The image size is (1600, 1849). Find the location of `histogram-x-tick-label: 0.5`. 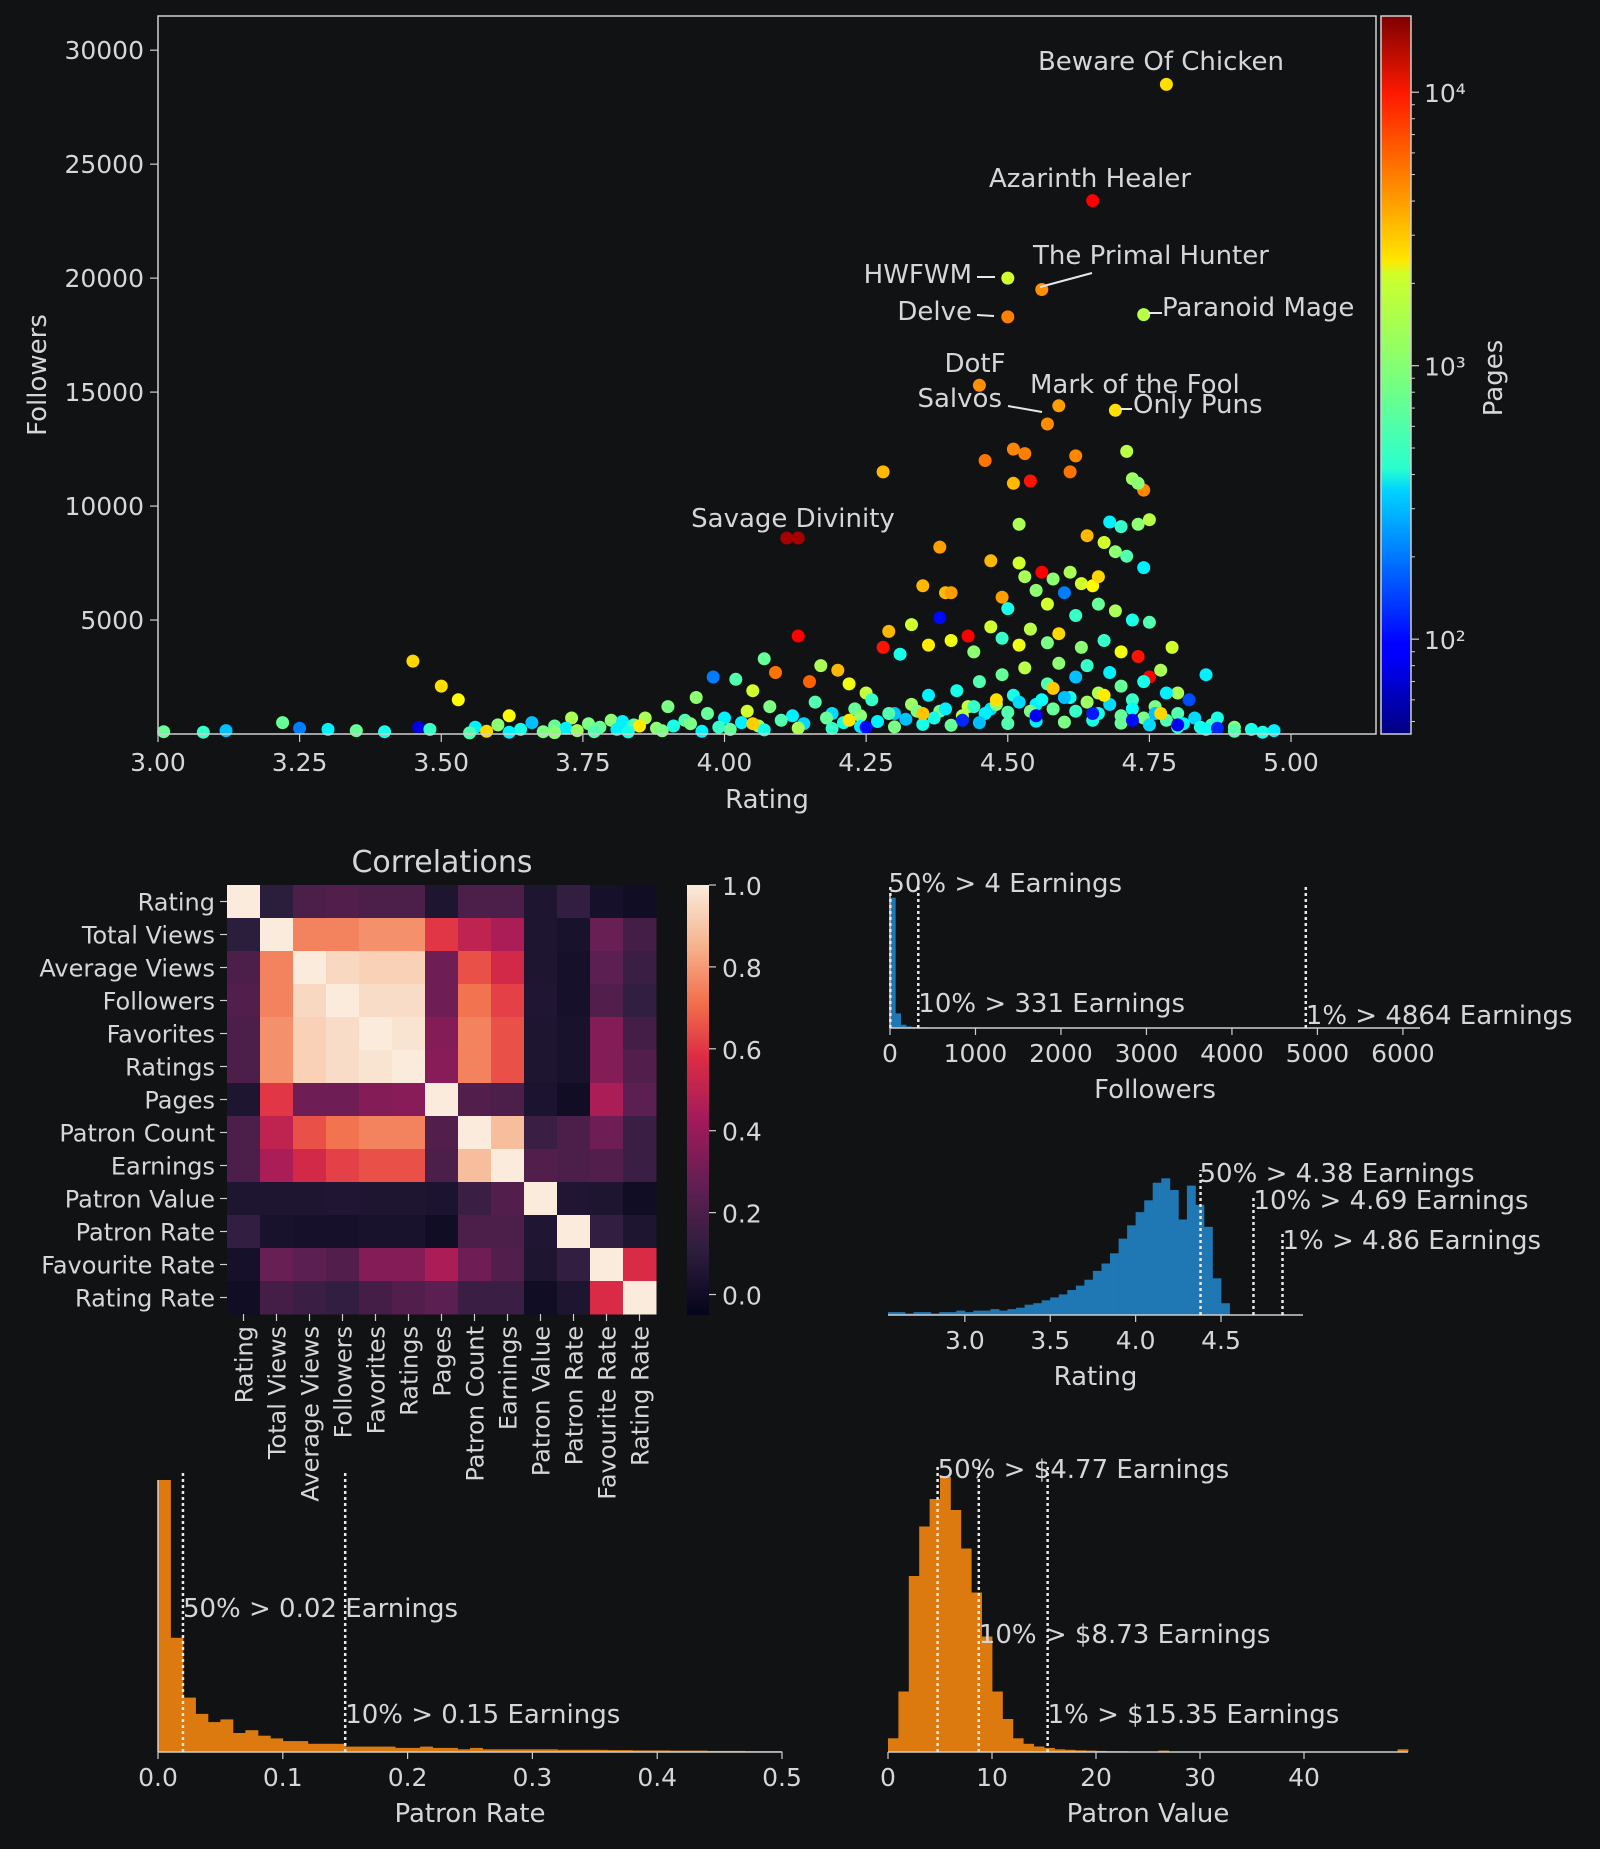

histogram-x-tick-label: 0.5 is located at coordinates (782, 1777).